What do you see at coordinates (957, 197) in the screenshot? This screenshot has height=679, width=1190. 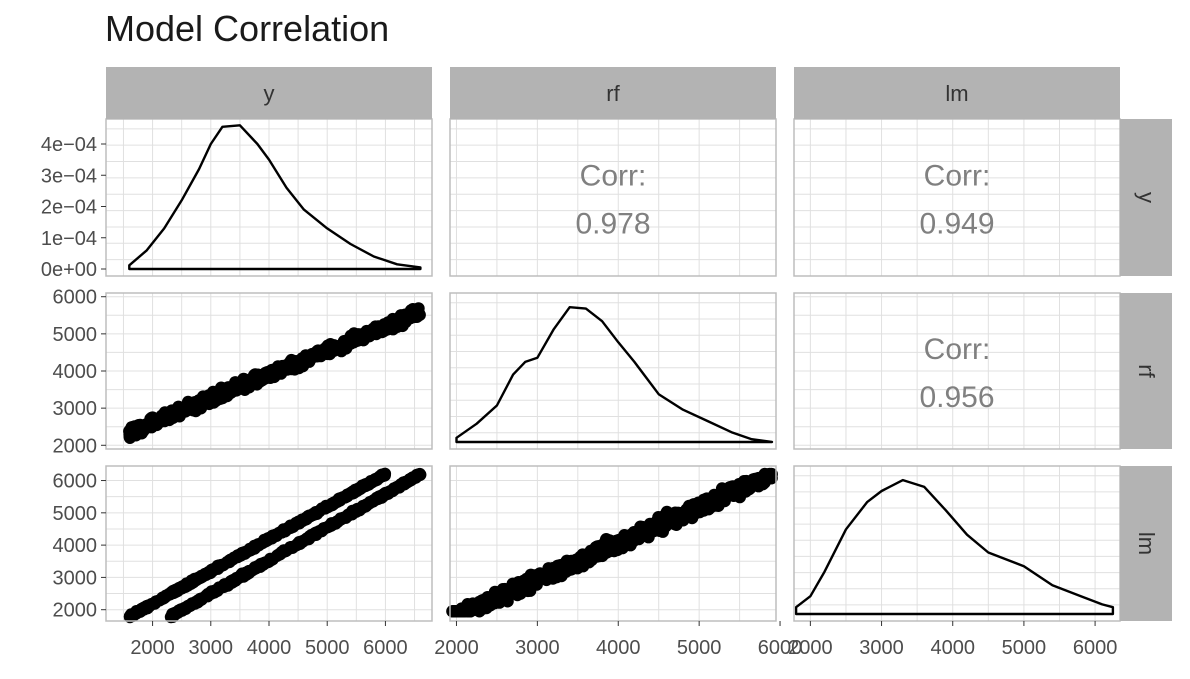 I see `panel-y-lm` at bounding box center [957, 197].